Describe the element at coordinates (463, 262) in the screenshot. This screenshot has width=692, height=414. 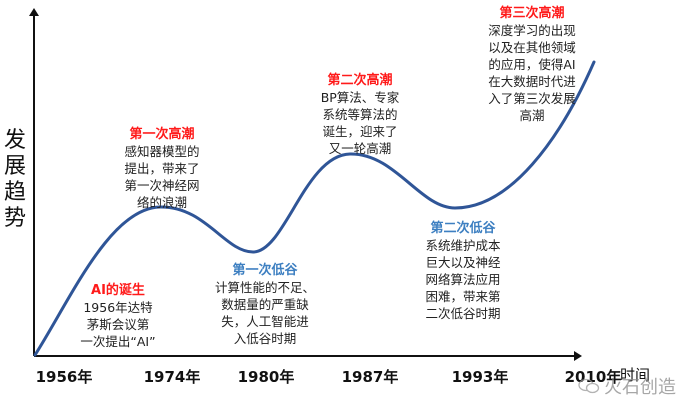
I see `annotation-line: 巨大以及神经` at that location.